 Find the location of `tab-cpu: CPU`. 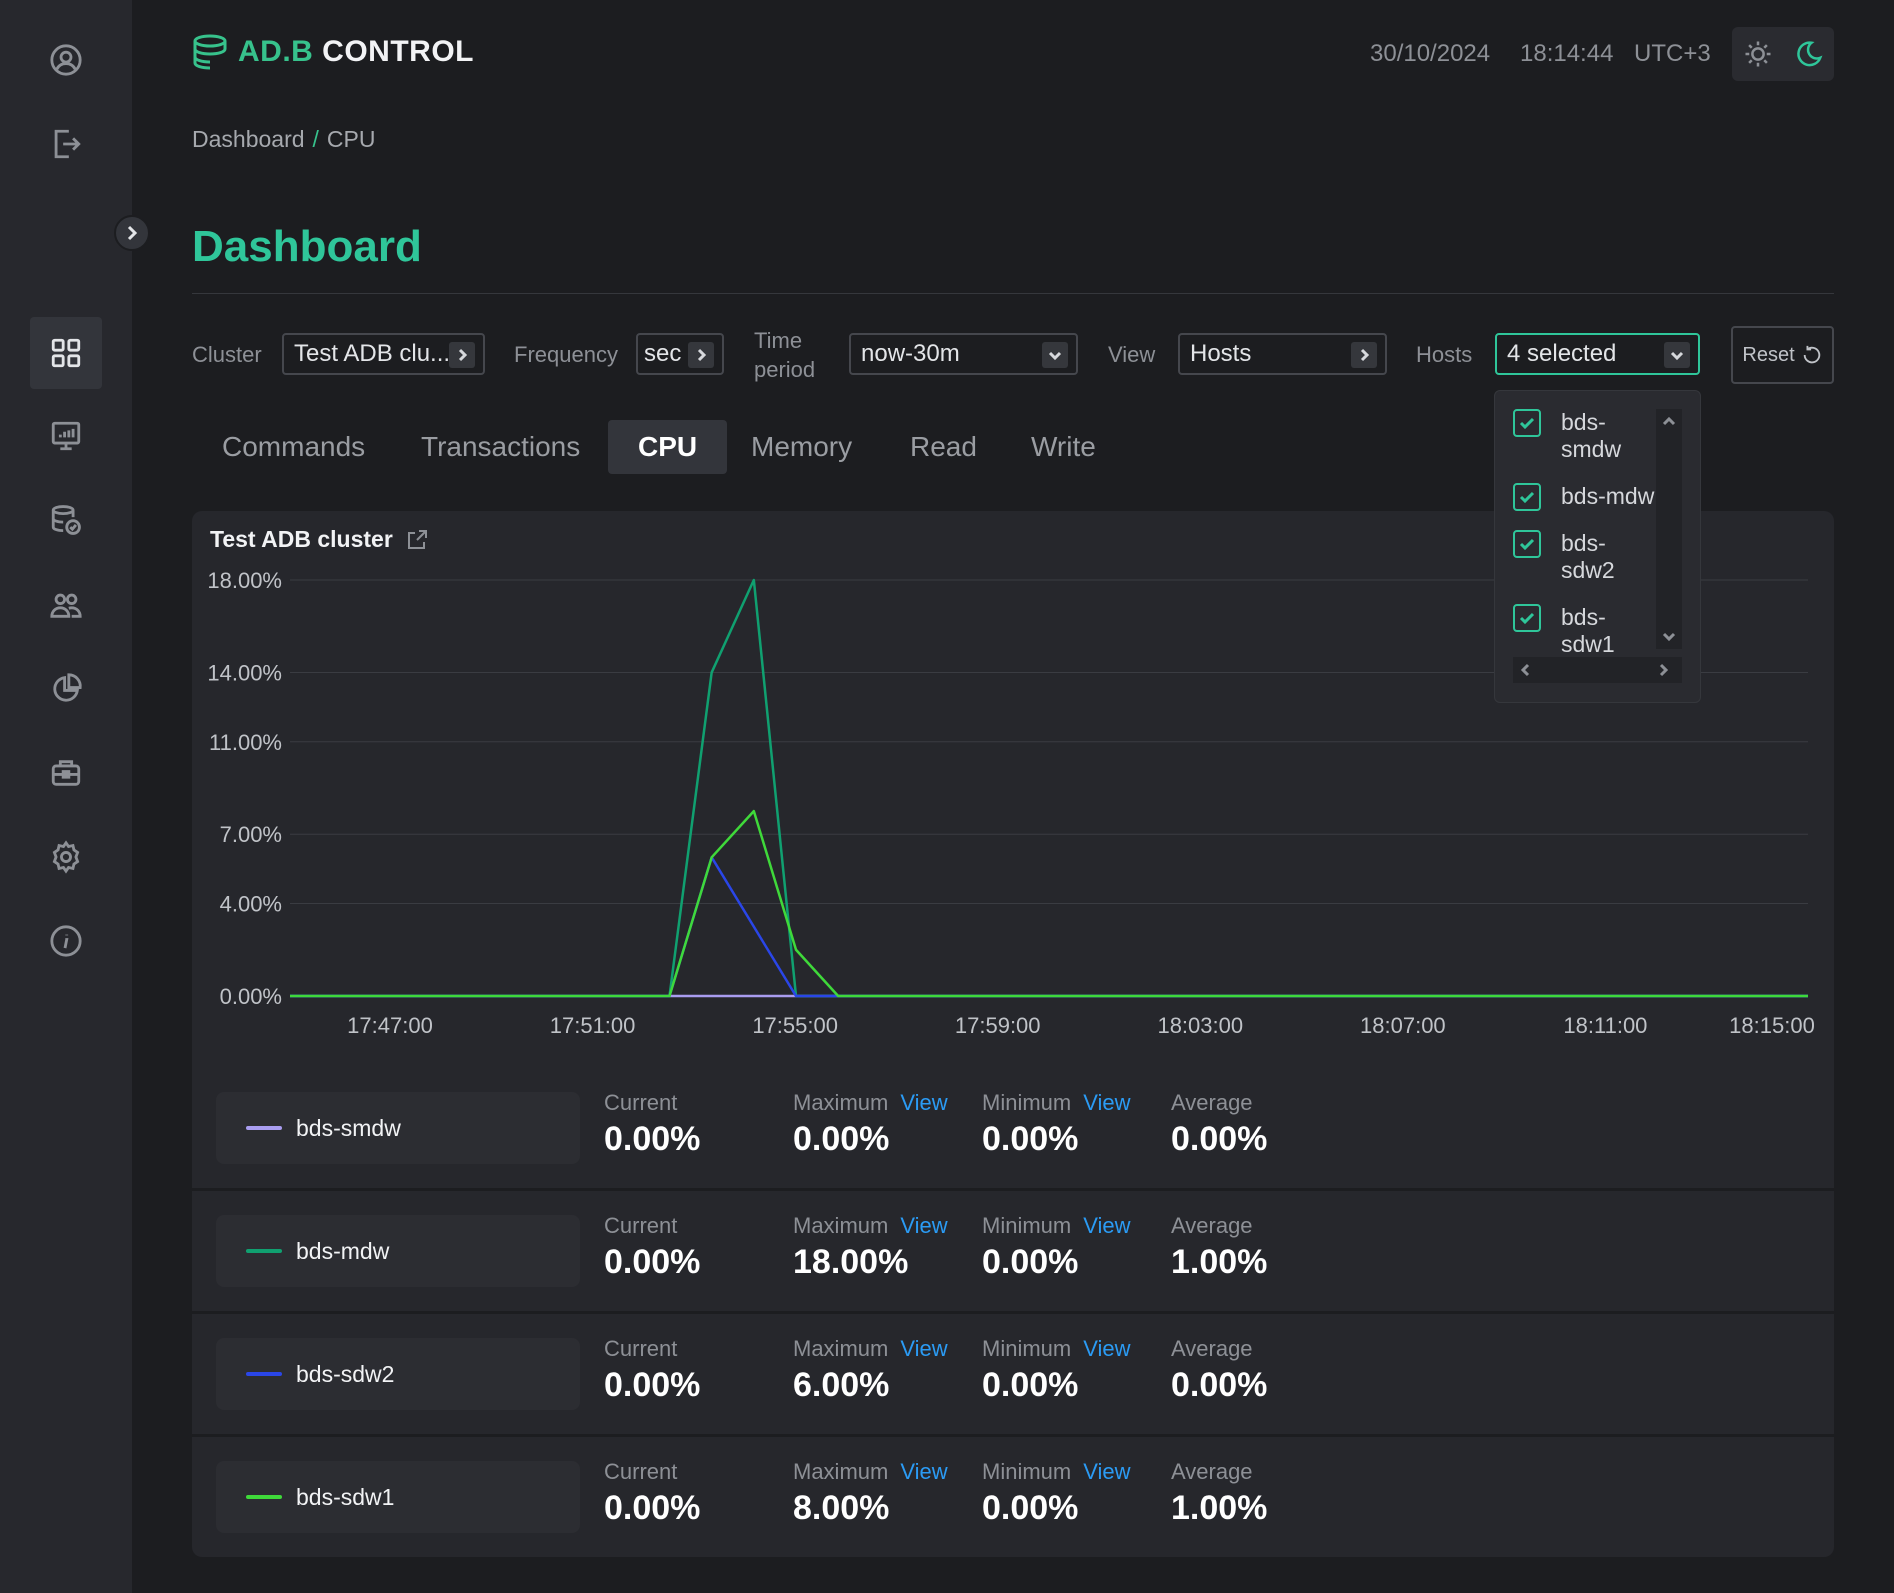

tab-cpu: CPU is located at coordinates (668, 447).